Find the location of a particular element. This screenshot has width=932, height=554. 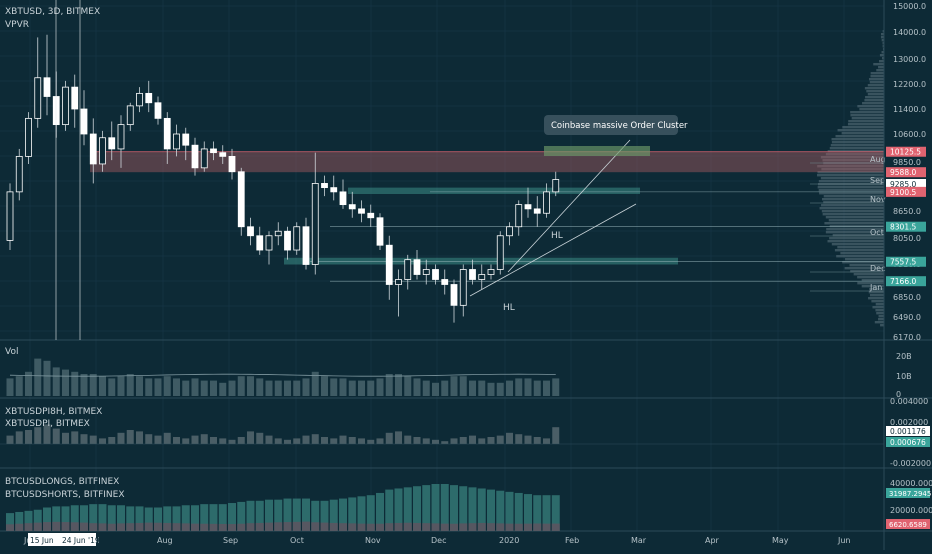

time-highlight2: 24 Jun '19 is located at coordinates (81, 540).